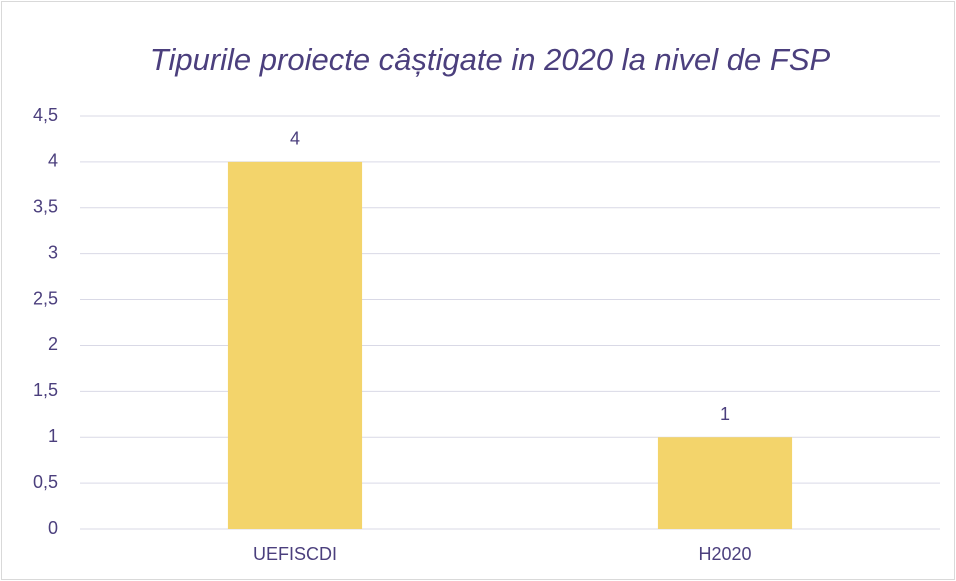  I want to click on y-tick-label: 2,5, so click(45, 298).